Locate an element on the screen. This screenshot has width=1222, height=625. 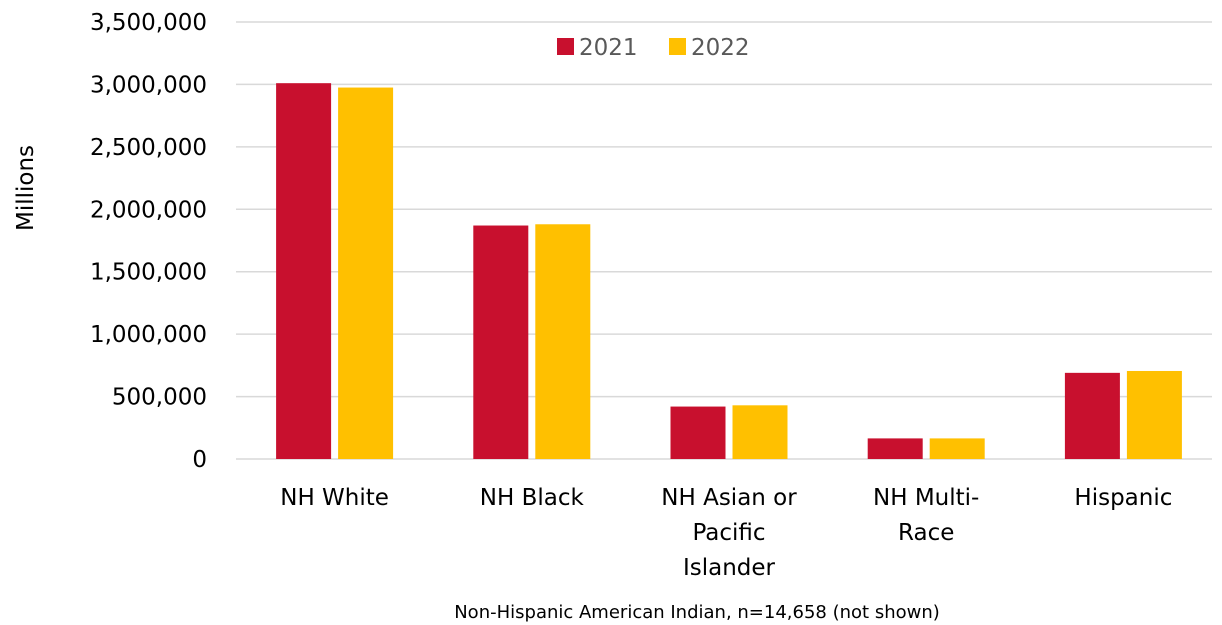
x-category-line: Hispanic is located at coordinates (1123, 498).